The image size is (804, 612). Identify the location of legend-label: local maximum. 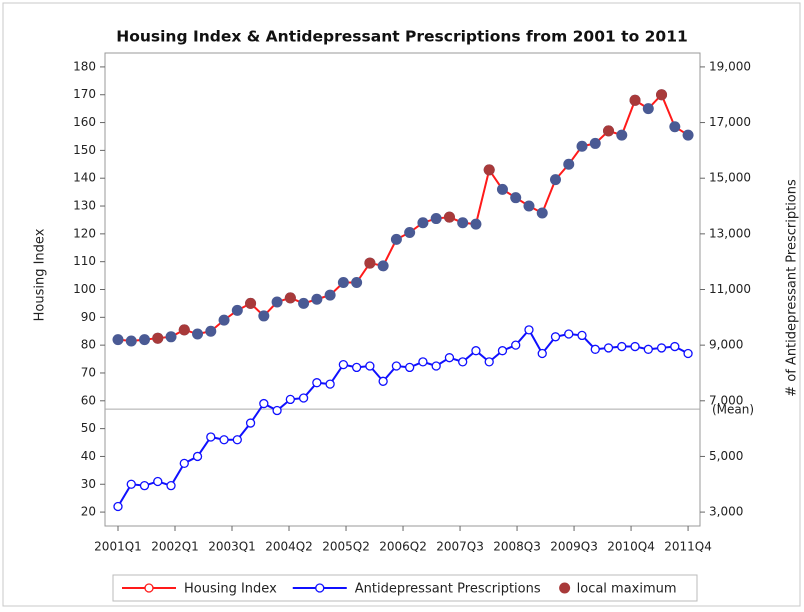
(627, 589).